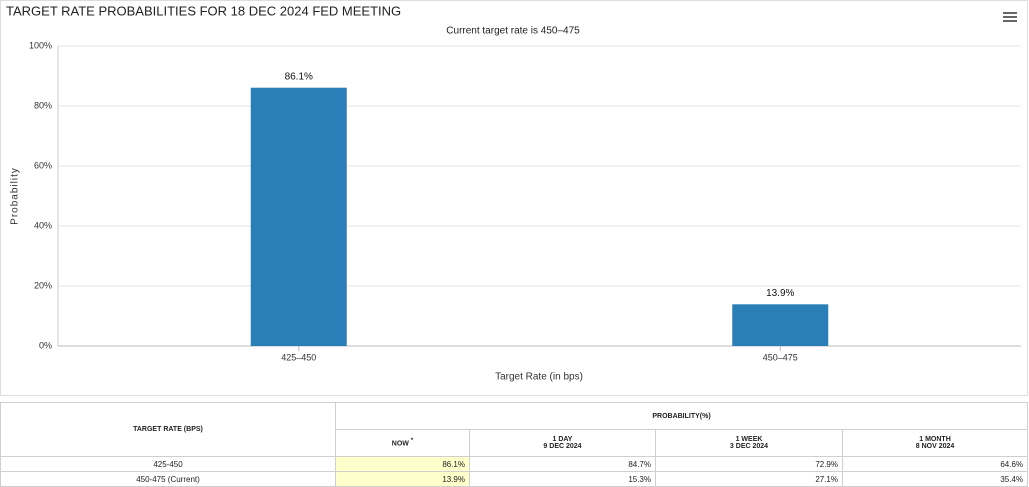 Image resolution: width=1029 pixels, height=487 pixels. I want to click on y-tick-label: 60%, so click(43, 165).